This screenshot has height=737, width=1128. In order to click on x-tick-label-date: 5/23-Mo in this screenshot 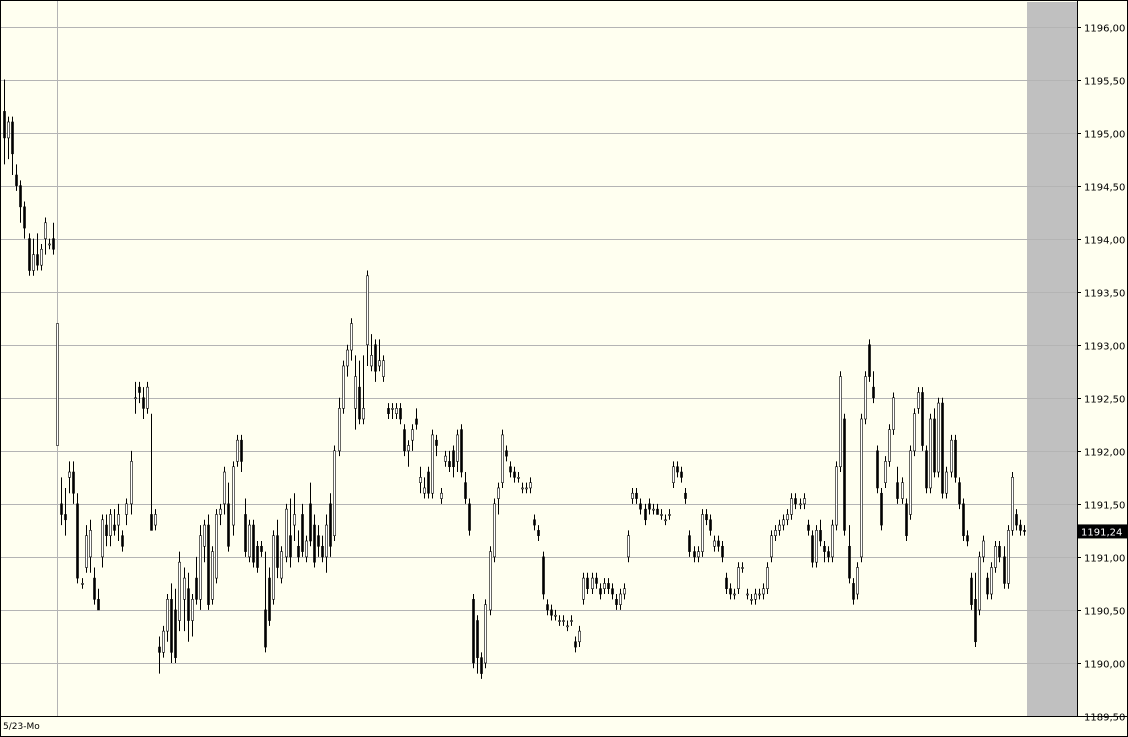, I will do `click(21, 727)`.